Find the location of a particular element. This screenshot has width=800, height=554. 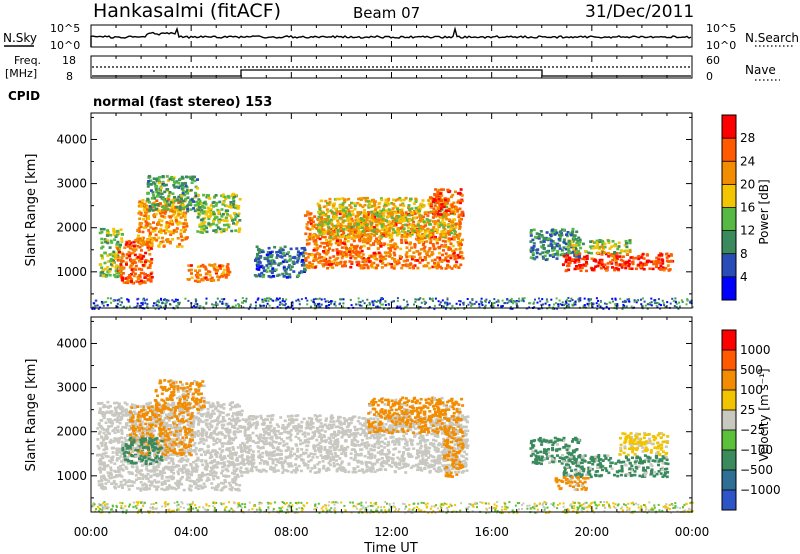

ytick-label: 4000 is located at coordinates (71, 139).